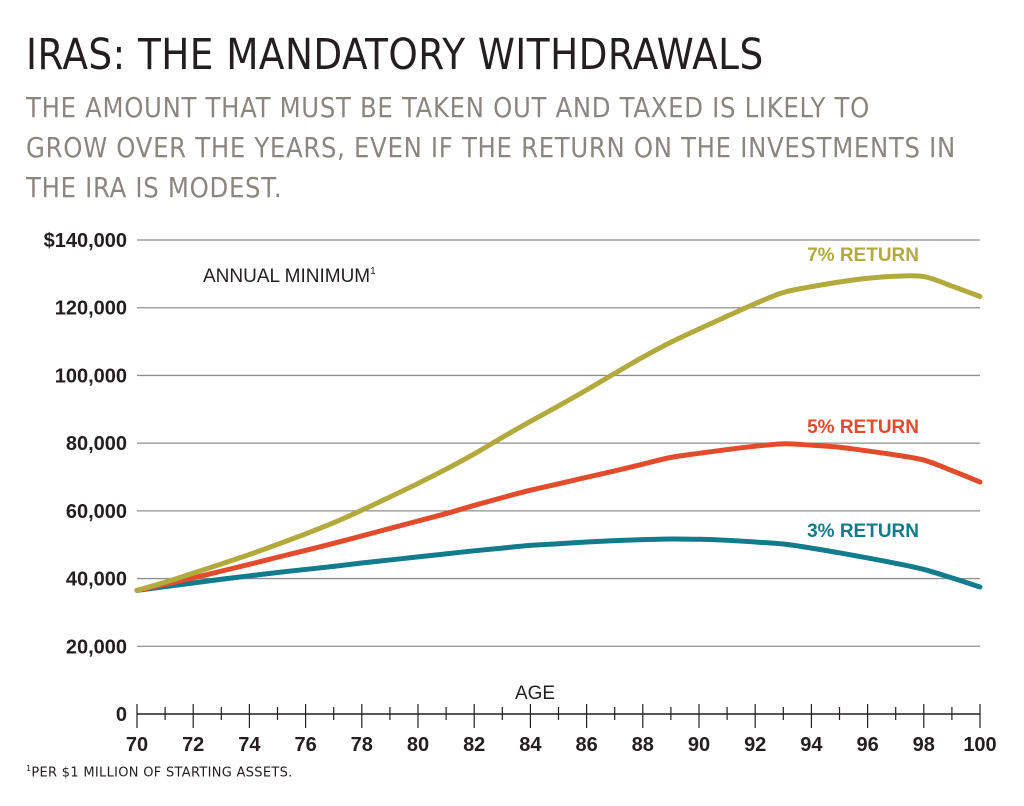  I want to click on series-line-3-return, so click(558, 564).